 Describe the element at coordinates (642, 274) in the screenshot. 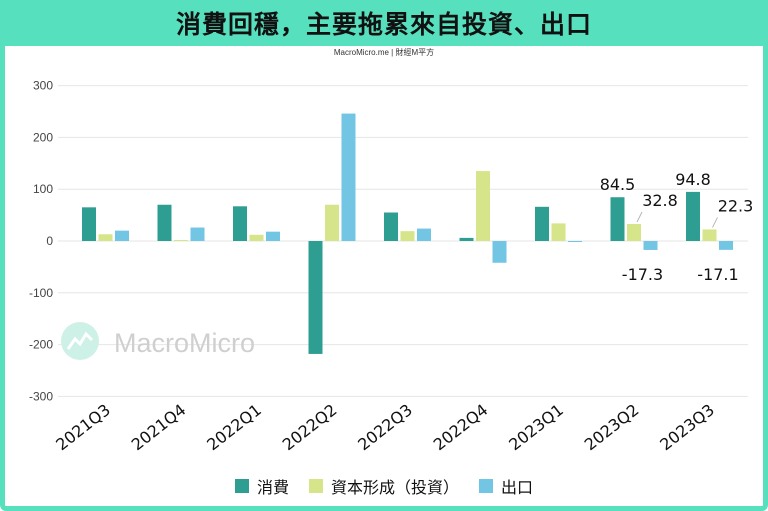

I see `data-label: -17.3` at that location.